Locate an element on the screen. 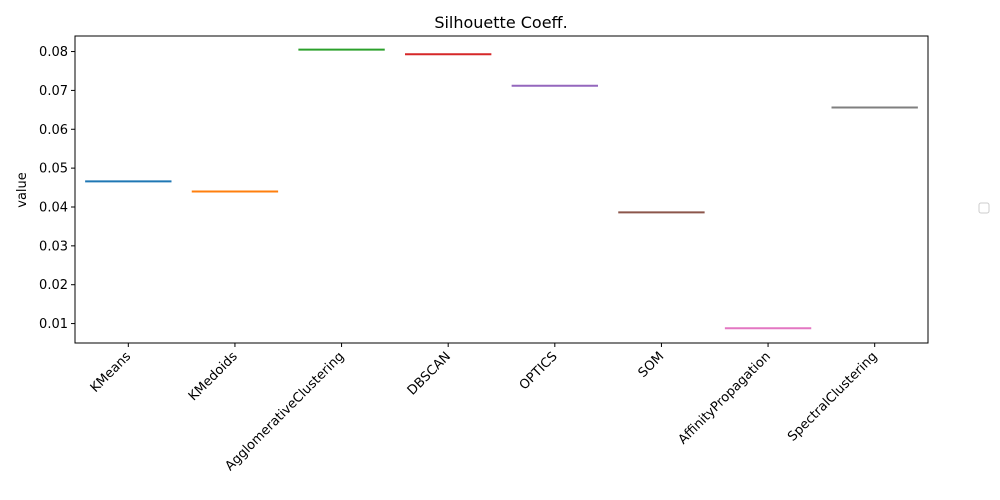  y-axis-label: value is located at coordinates (22, 190).